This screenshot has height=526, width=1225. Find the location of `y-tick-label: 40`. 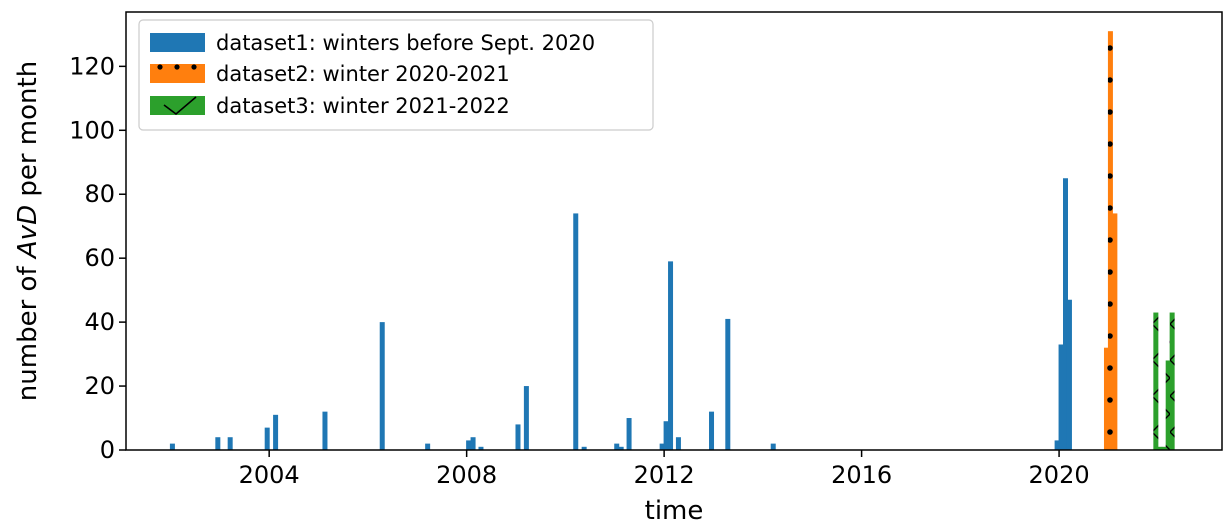

y-tick-label: 40 is located at coordinates (99, 322).